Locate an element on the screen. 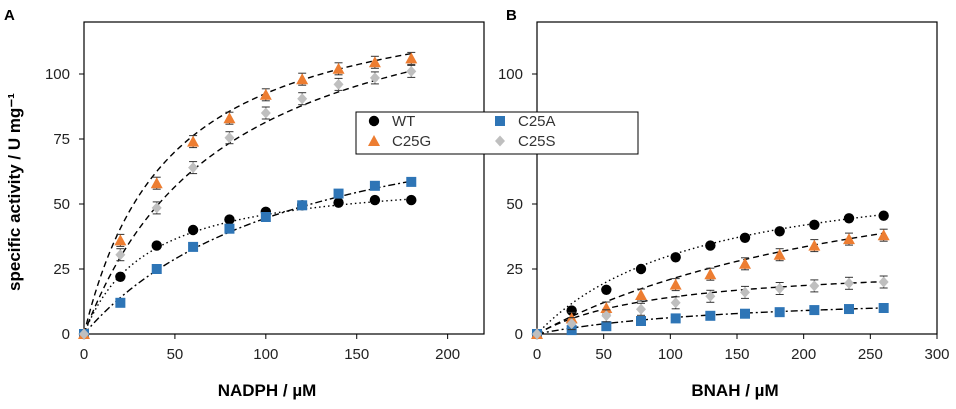 This screenshot has width=956, height=409. y-tick-label-a-0: 0 is located at coordinates (66, 334).